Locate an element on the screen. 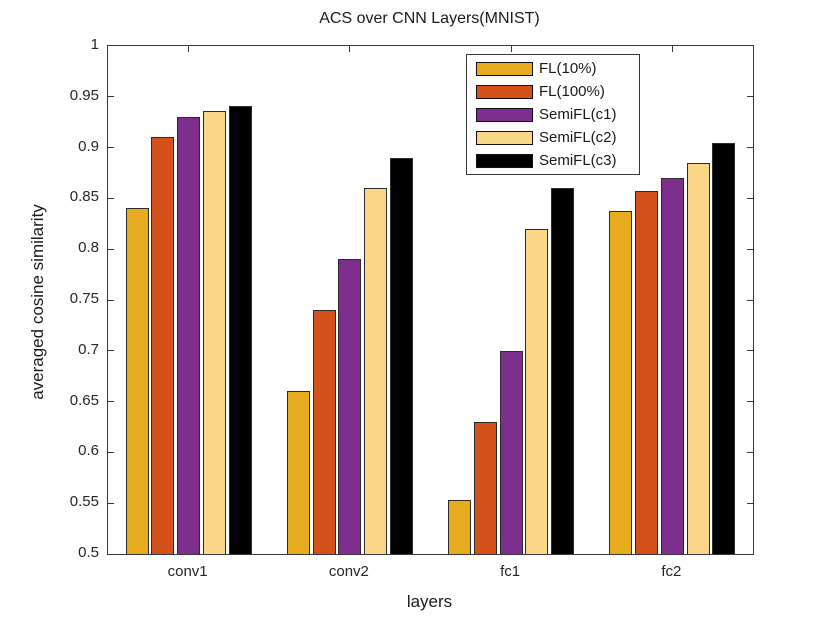  bar-SemiFL(c1)-conv1 is located at coordinates (189, 335).